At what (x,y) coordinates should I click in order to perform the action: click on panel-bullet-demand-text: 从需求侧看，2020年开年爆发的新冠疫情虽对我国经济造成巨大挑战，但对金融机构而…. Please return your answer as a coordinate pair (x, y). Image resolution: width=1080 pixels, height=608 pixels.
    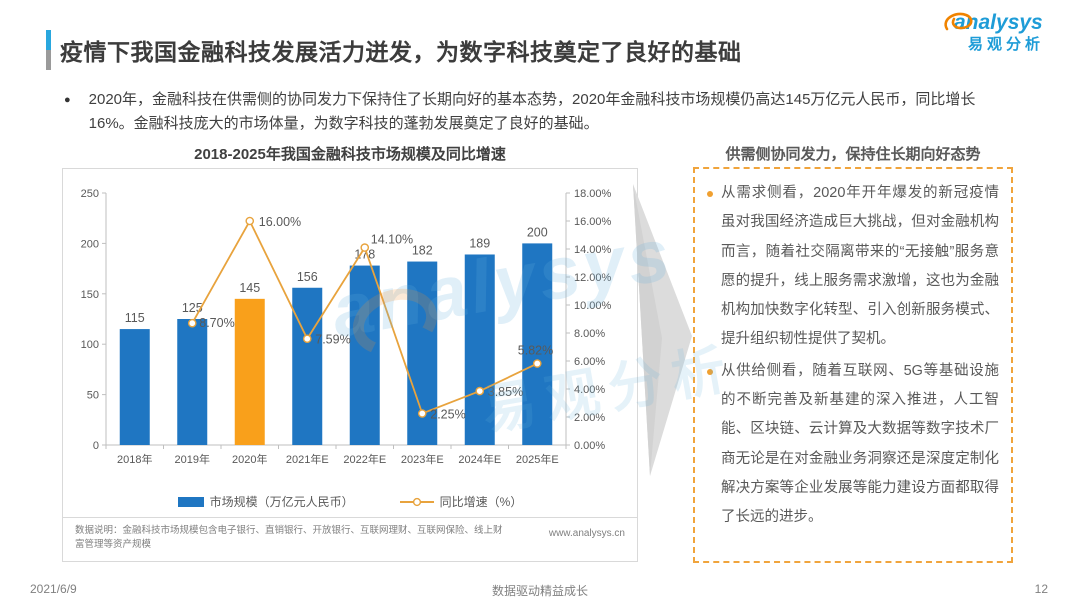
    Looking at the image, I should click on (860, 266).